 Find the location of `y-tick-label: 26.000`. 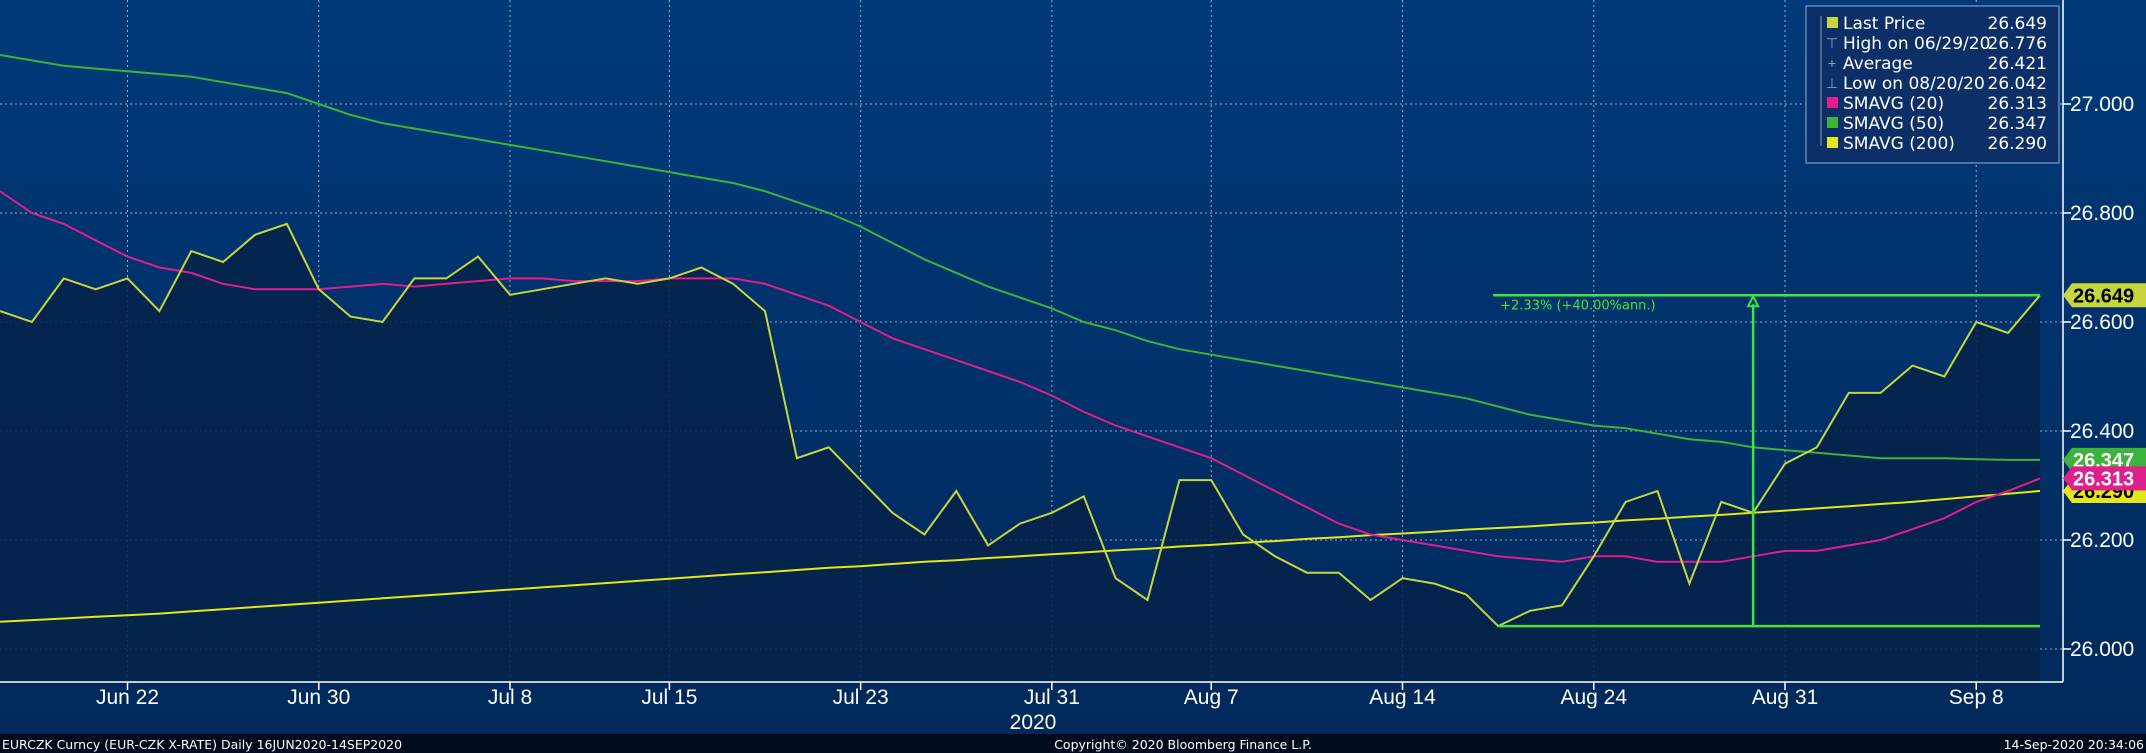

y-tick-label: 26.000 is located at coordinates (2102, 649).